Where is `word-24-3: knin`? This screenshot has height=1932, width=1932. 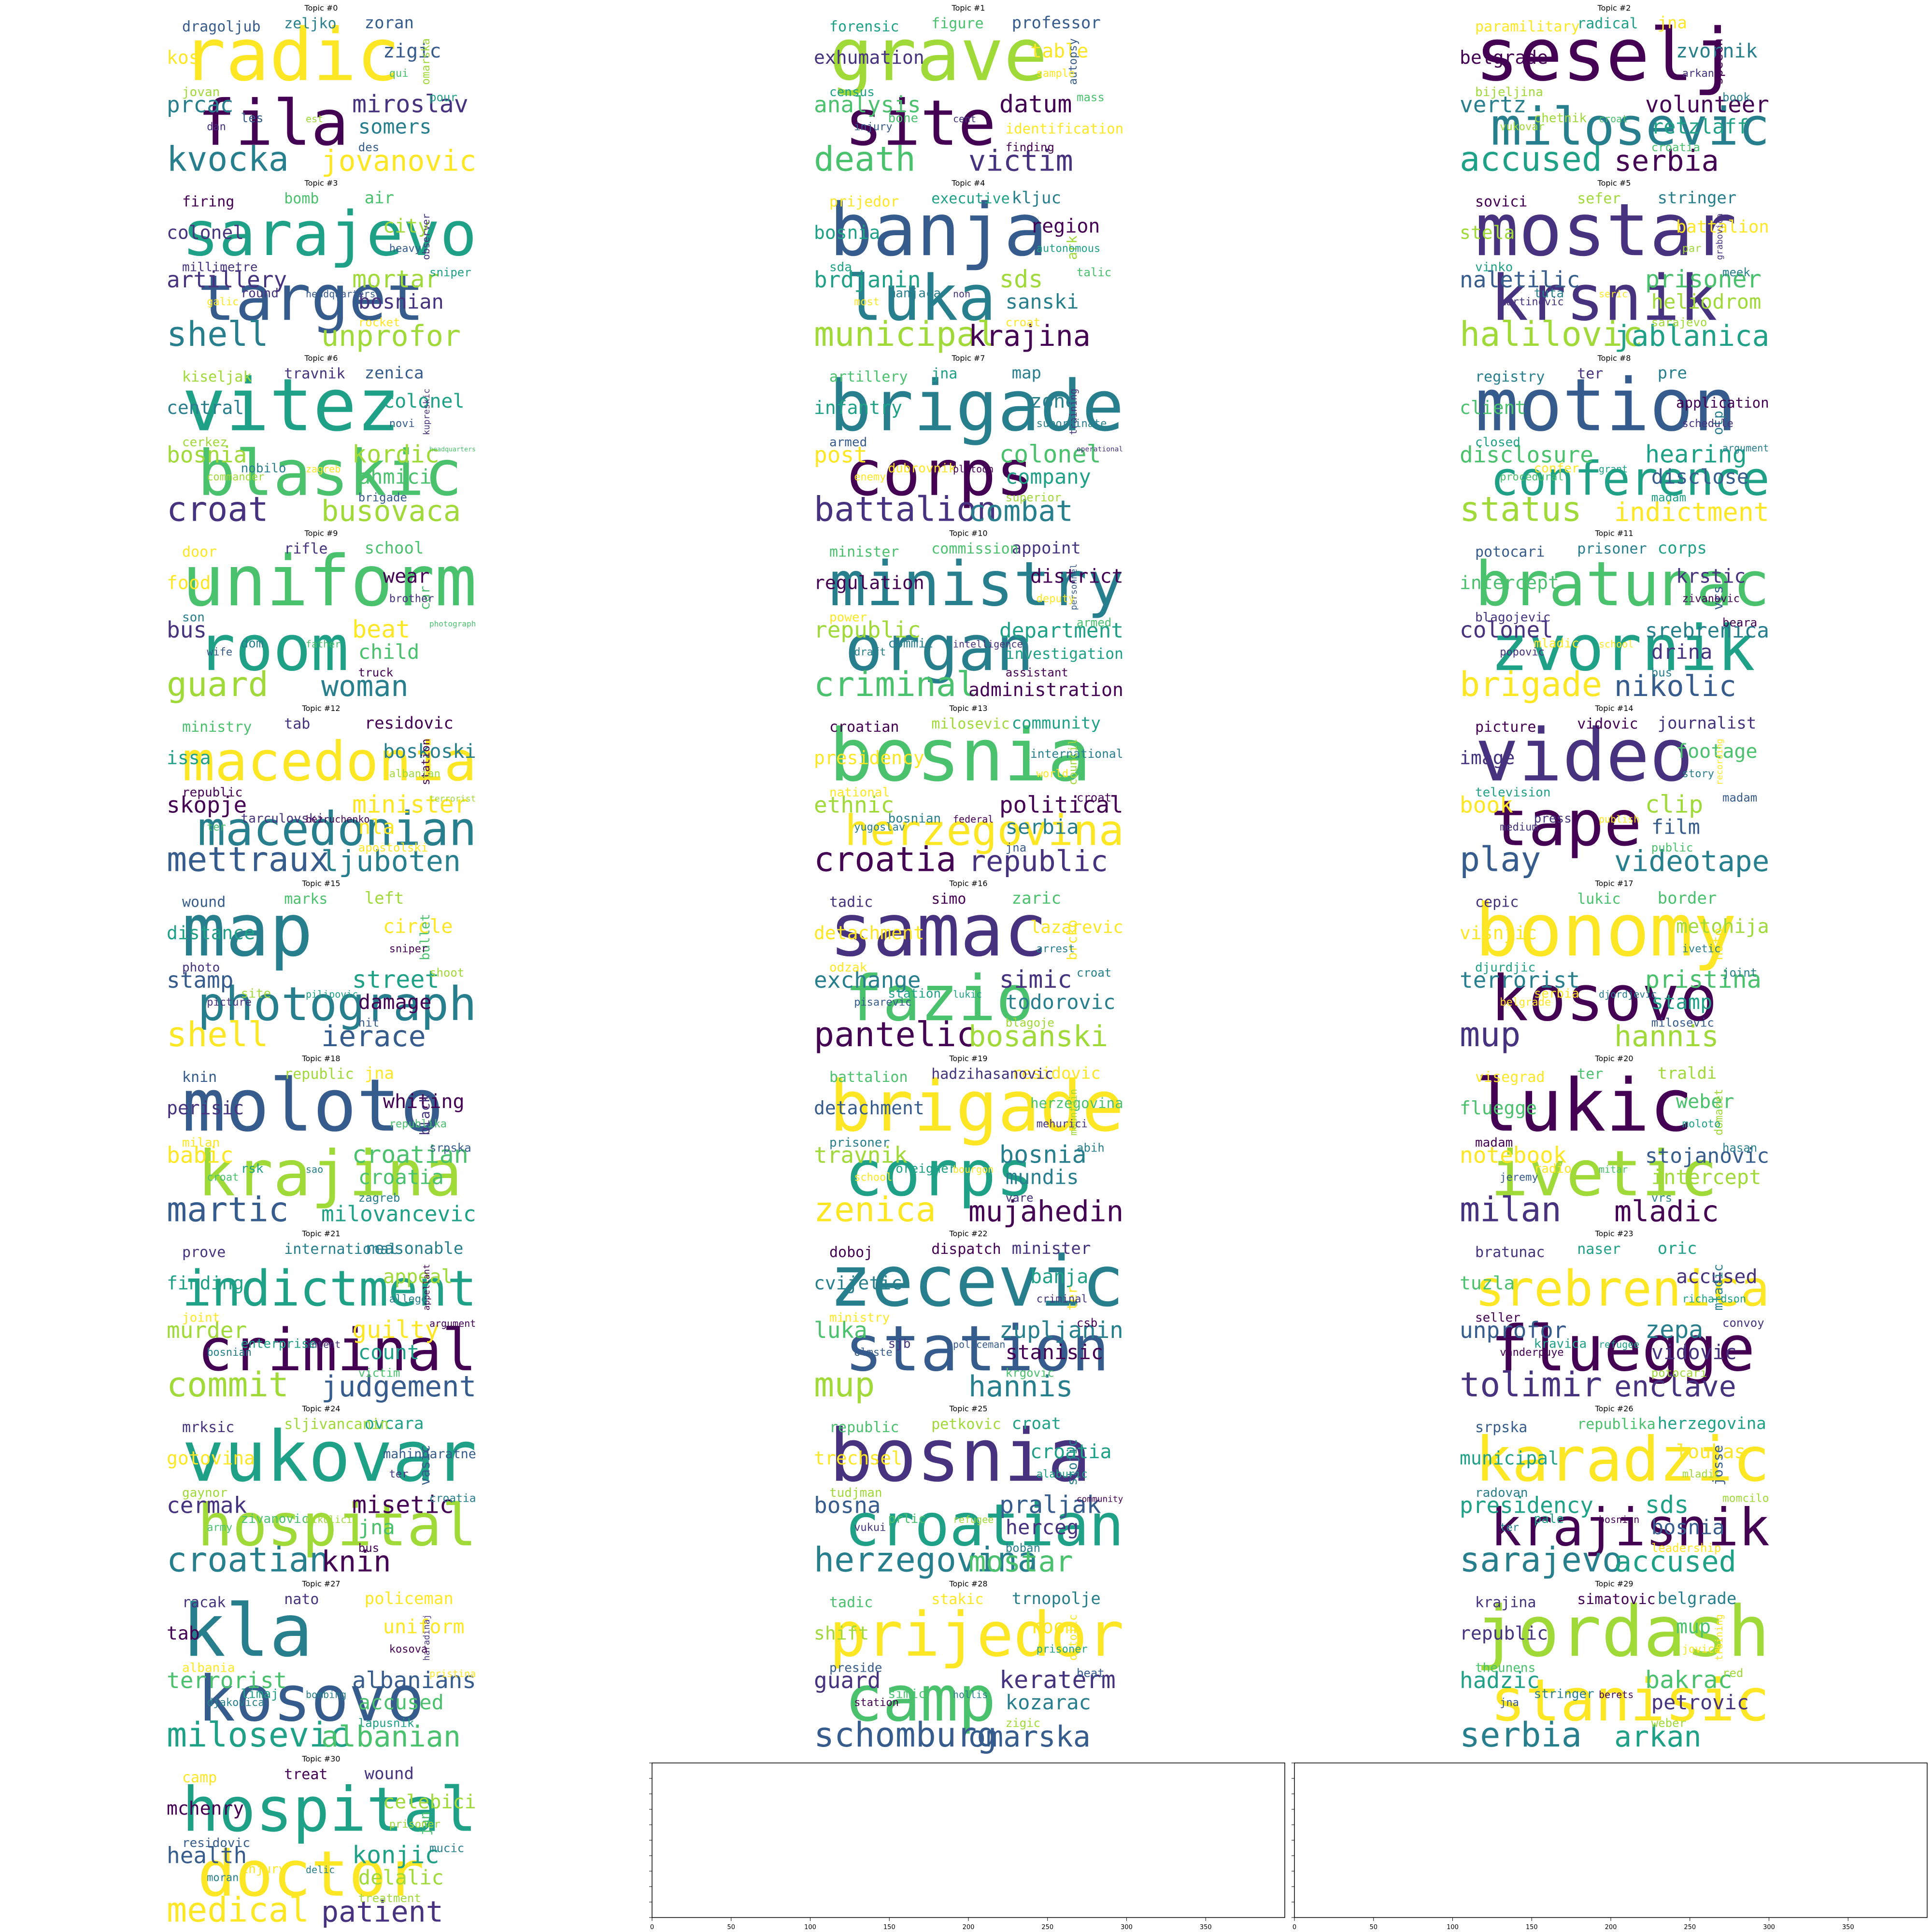
word-24-3: knin is located at coordinates (356, 1561).